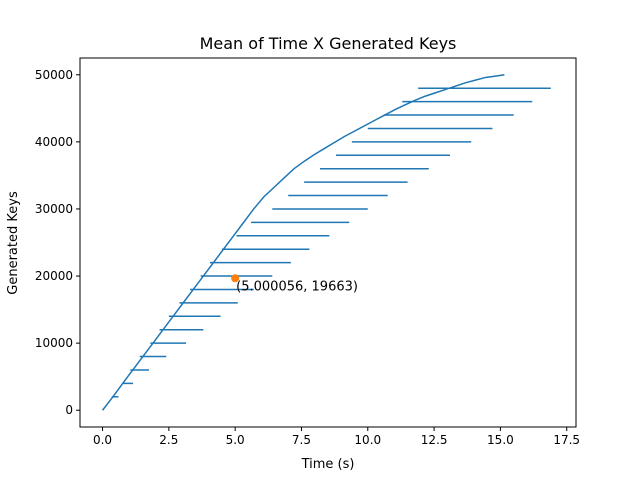 Image resolution: width=640 pixels, height=484 pixels. Describe the element at coordinates (168, 440) in the screenshot. I see `x-tick-label-1: 2.5` at that location.